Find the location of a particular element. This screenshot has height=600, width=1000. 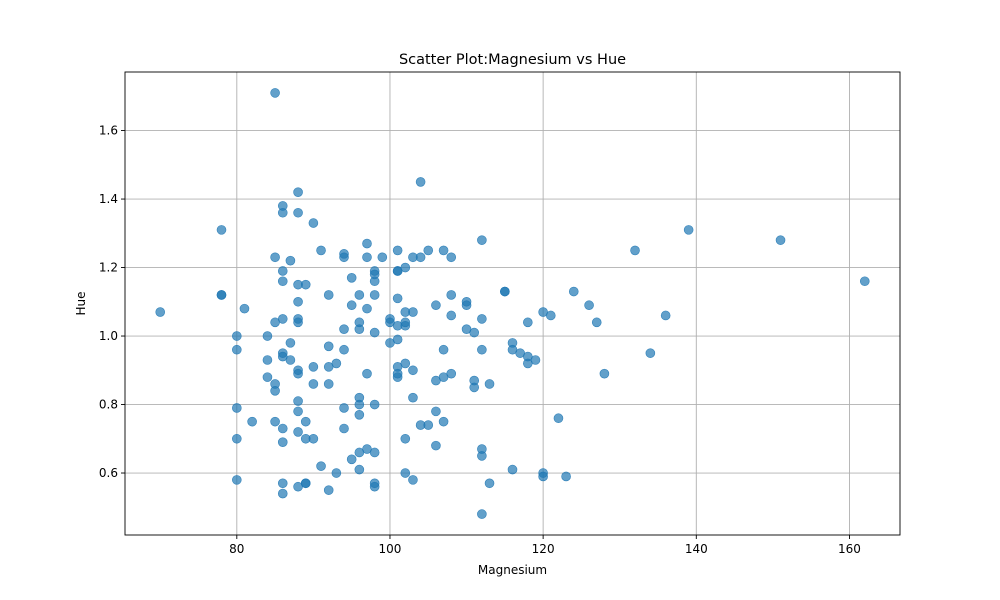

x-tick-label: 100 is located at coordinates (390, 549).